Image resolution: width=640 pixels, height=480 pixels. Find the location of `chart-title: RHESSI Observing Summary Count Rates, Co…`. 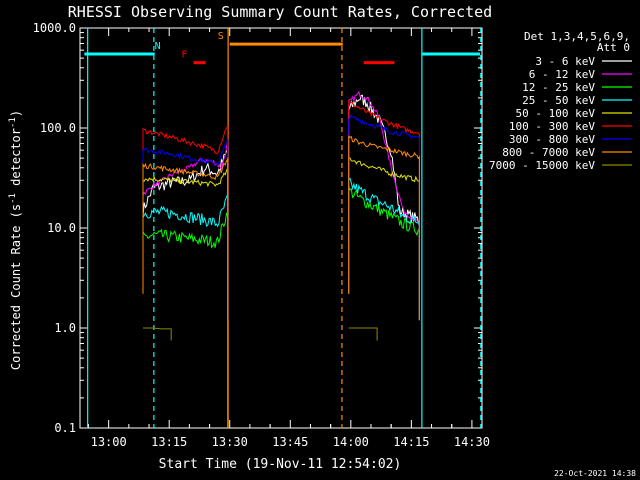

chart-title: RHESSI Observing Summary Count Rates, Co… is located at coordinates (280, 12).